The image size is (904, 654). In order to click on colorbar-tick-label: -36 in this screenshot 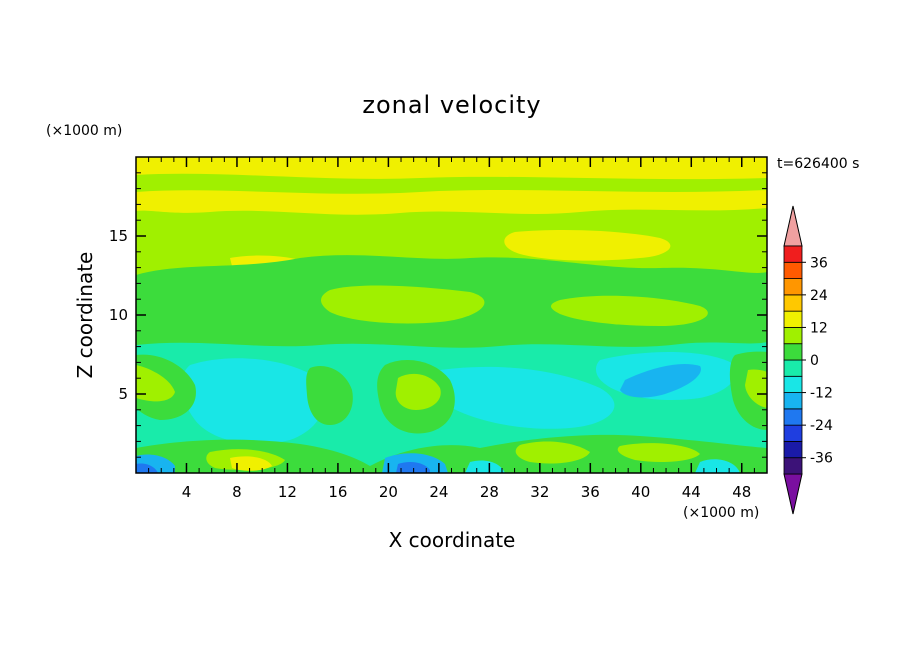, I will do `click(821, 459)`.